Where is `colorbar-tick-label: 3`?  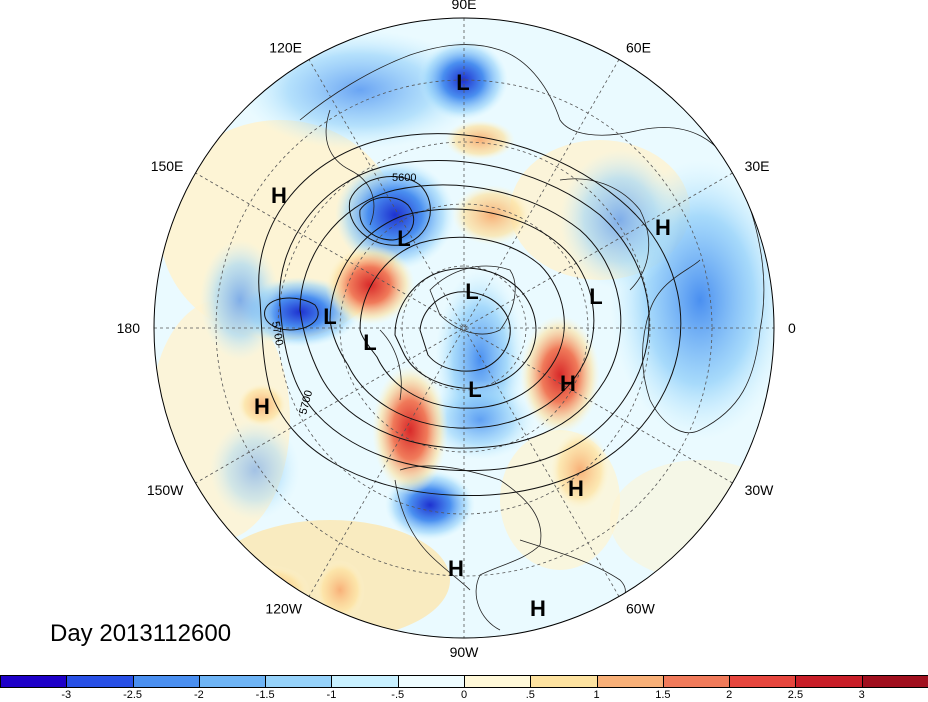 colorbar-tick-label: 3 is located at coordinates (861, 695).